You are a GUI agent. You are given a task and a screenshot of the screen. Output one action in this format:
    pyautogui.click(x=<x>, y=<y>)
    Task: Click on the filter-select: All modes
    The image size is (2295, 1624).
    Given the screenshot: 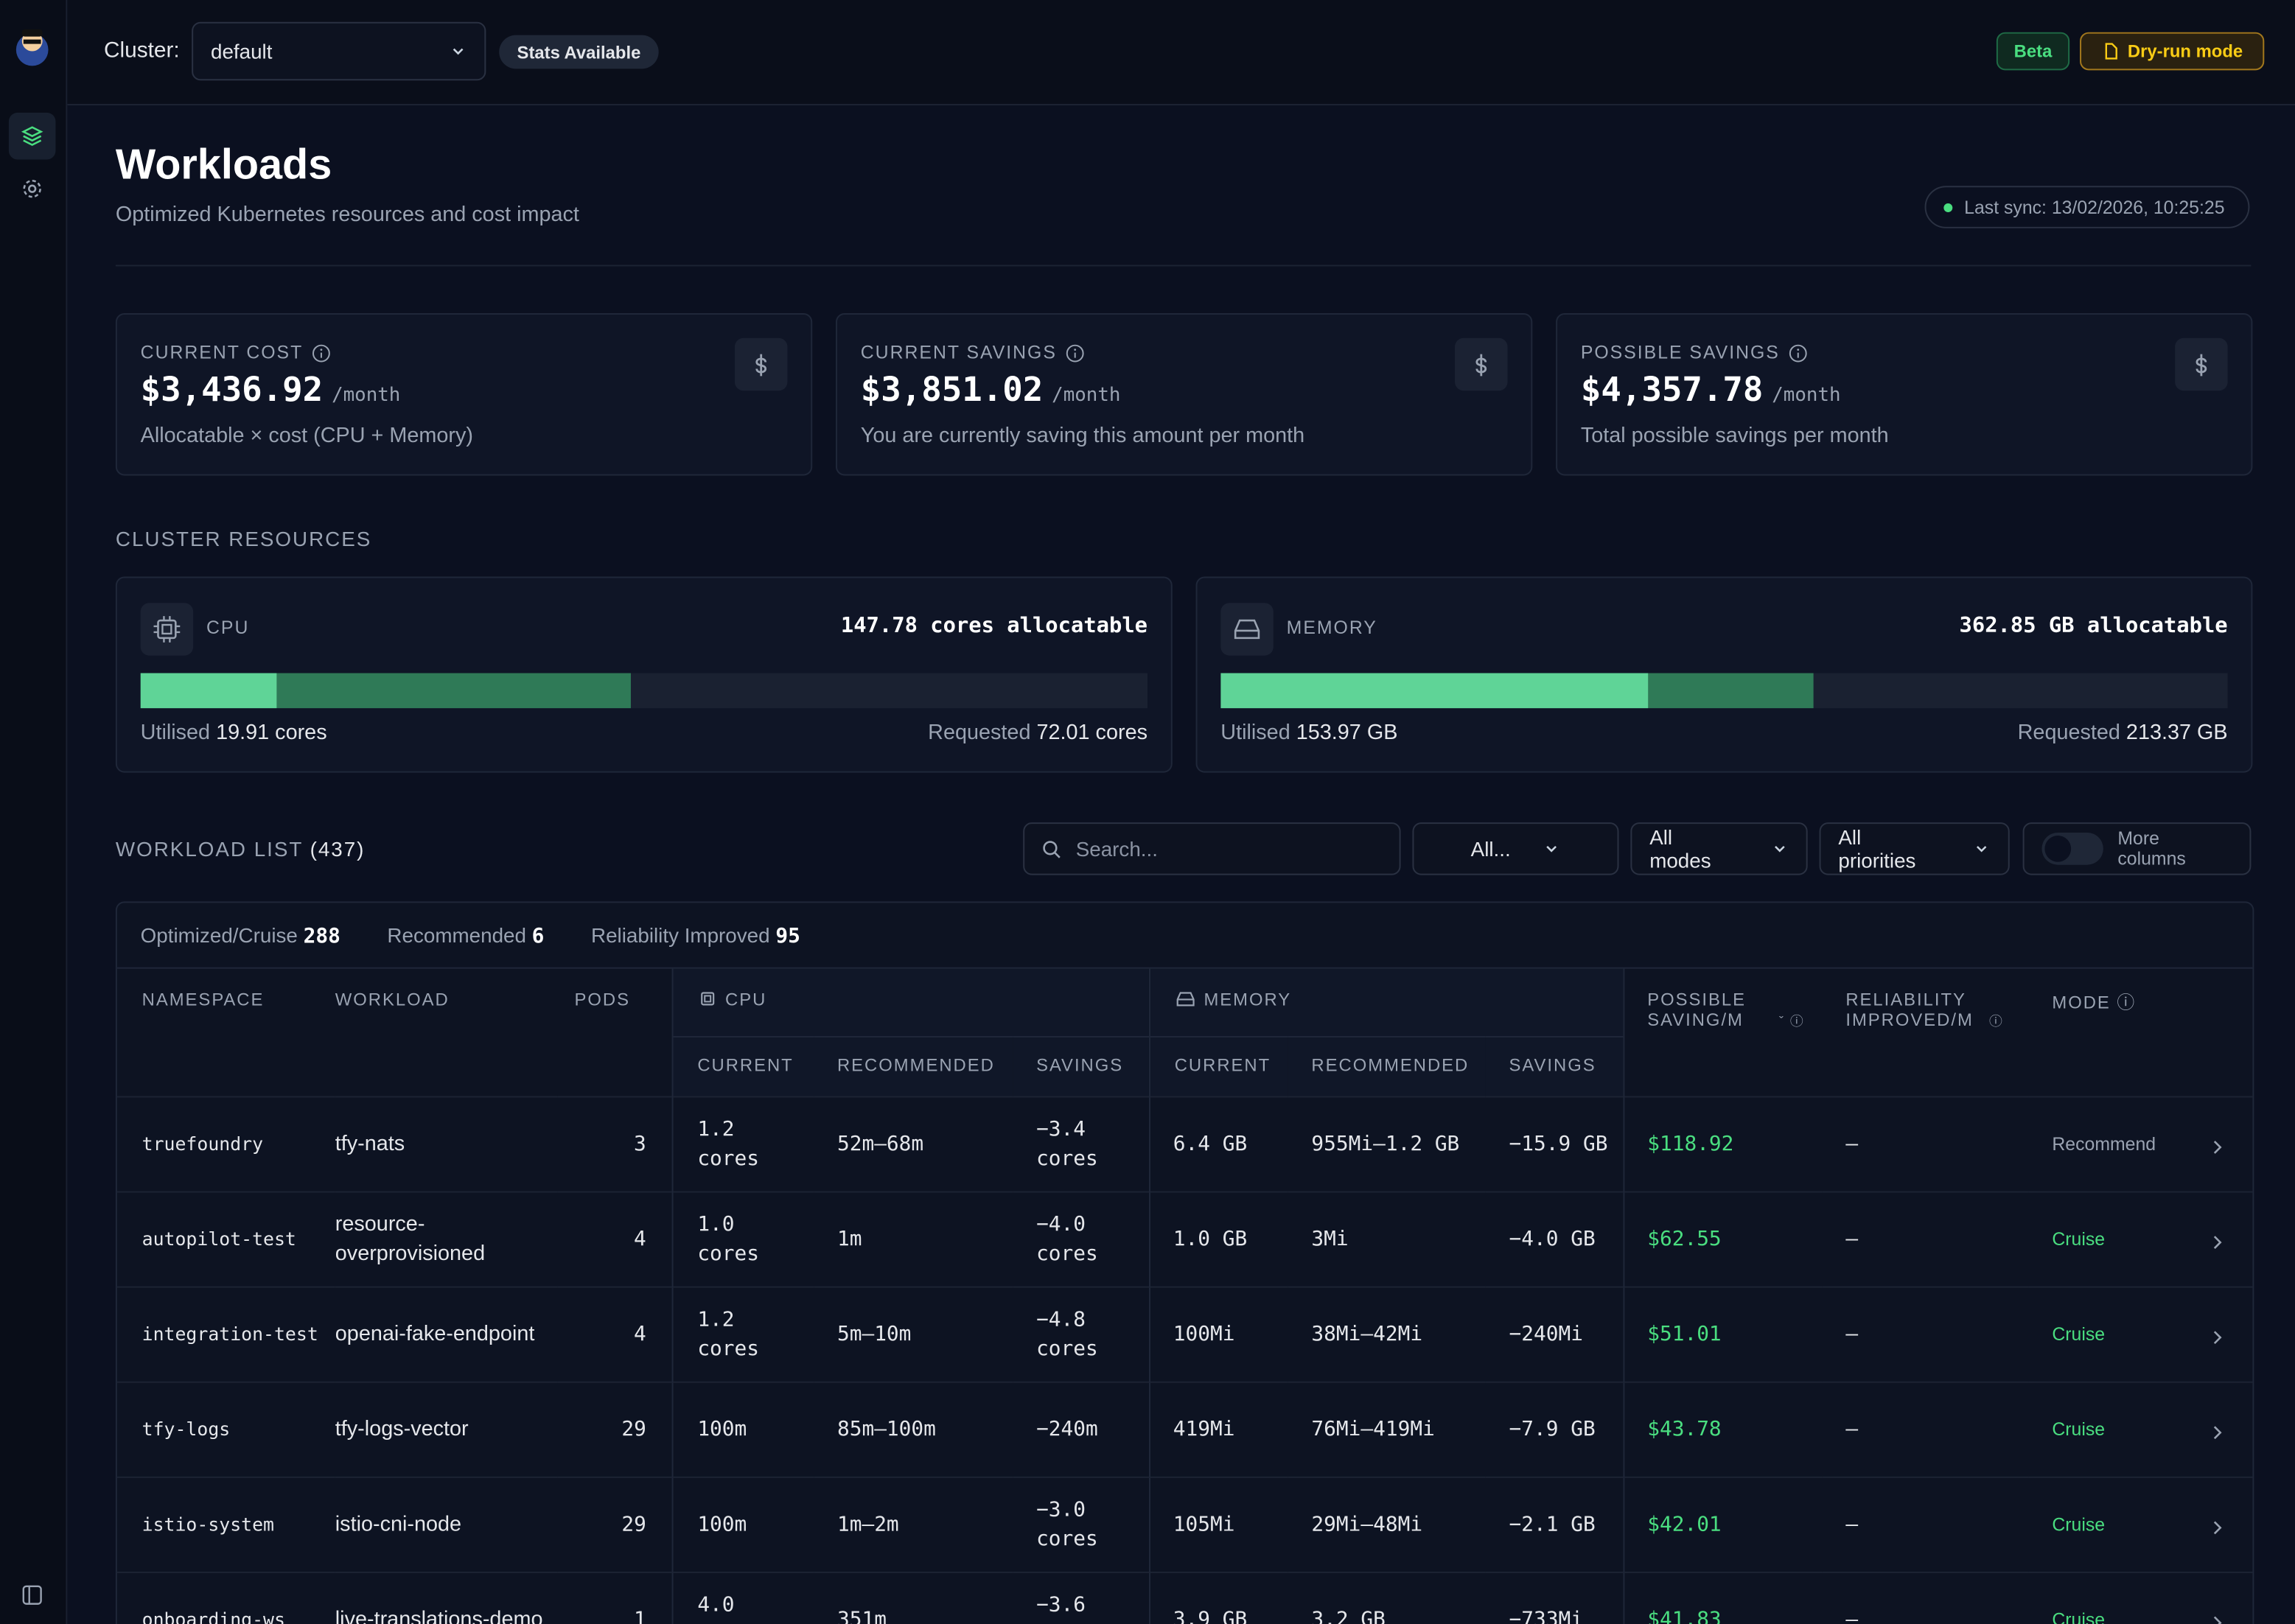 What is the action you would take?
    pyautogui.click(x=1719, y=849)
    